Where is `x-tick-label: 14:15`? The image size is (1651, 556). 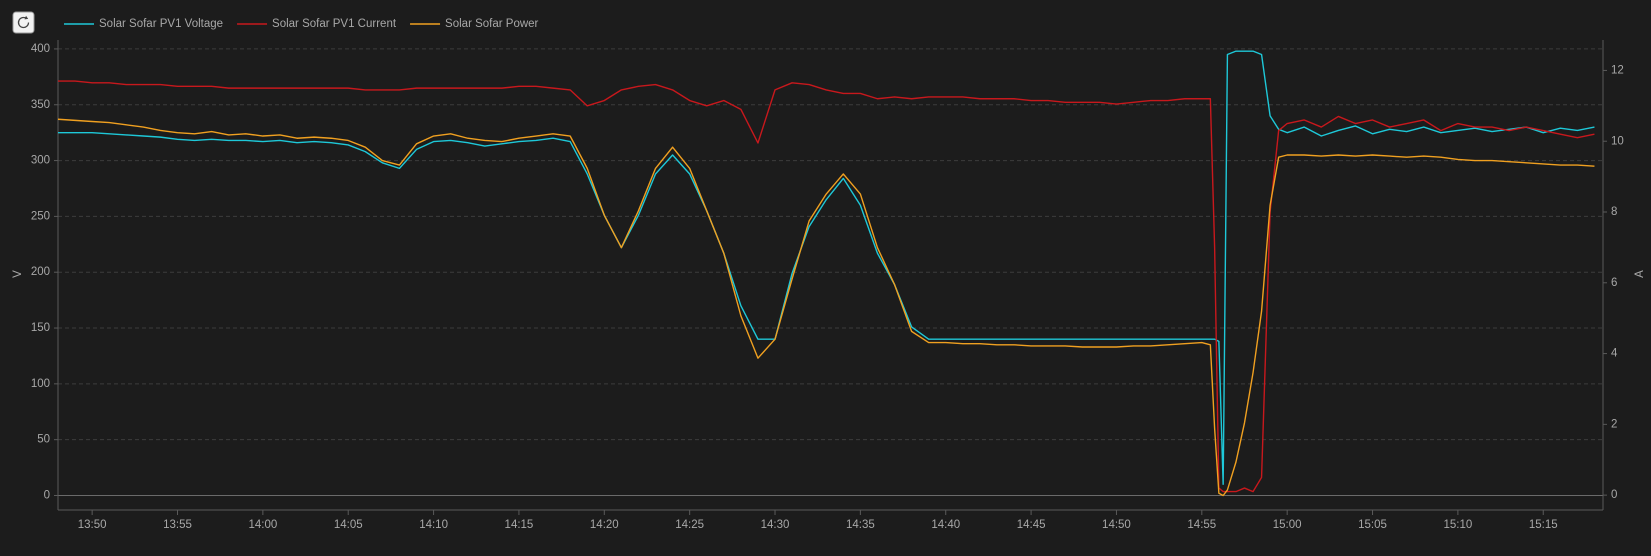 x-tick-label: 14:15 is located at coordinates (519, 525).